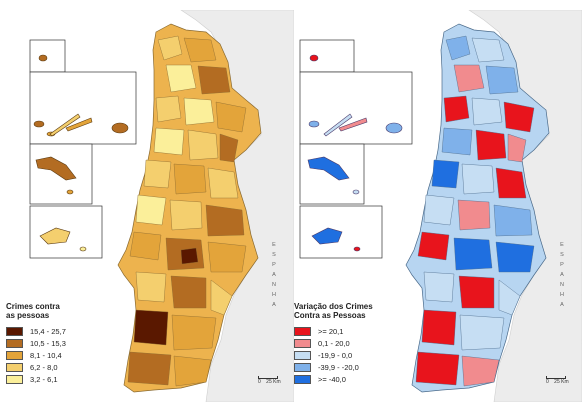  I want to click on legend-label: 0,1 - 20,0, so click(334, 343).